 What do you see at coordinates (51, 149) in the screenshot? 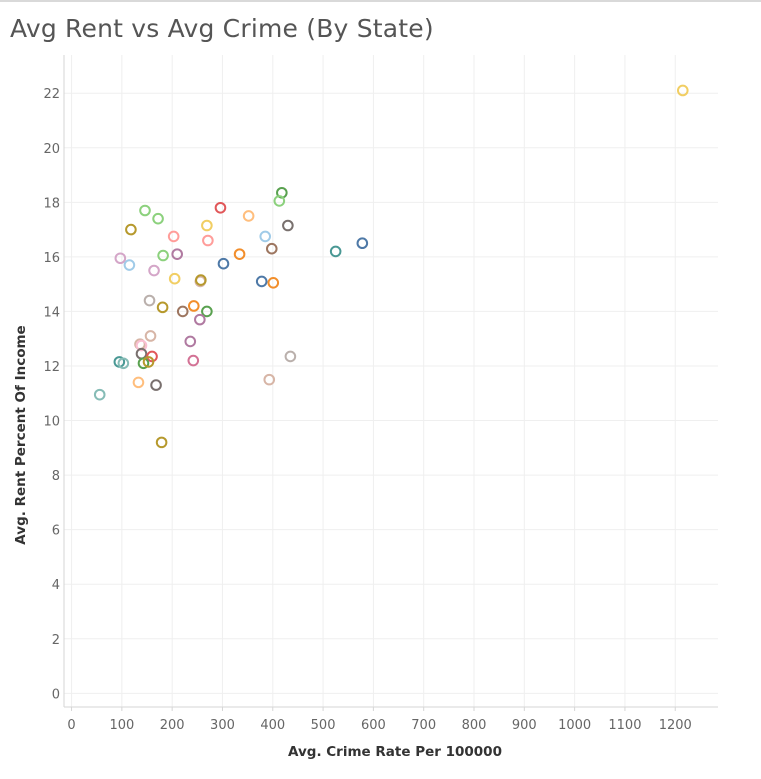
I see `y-tick-label: 20` at bounding box center [51, 149].